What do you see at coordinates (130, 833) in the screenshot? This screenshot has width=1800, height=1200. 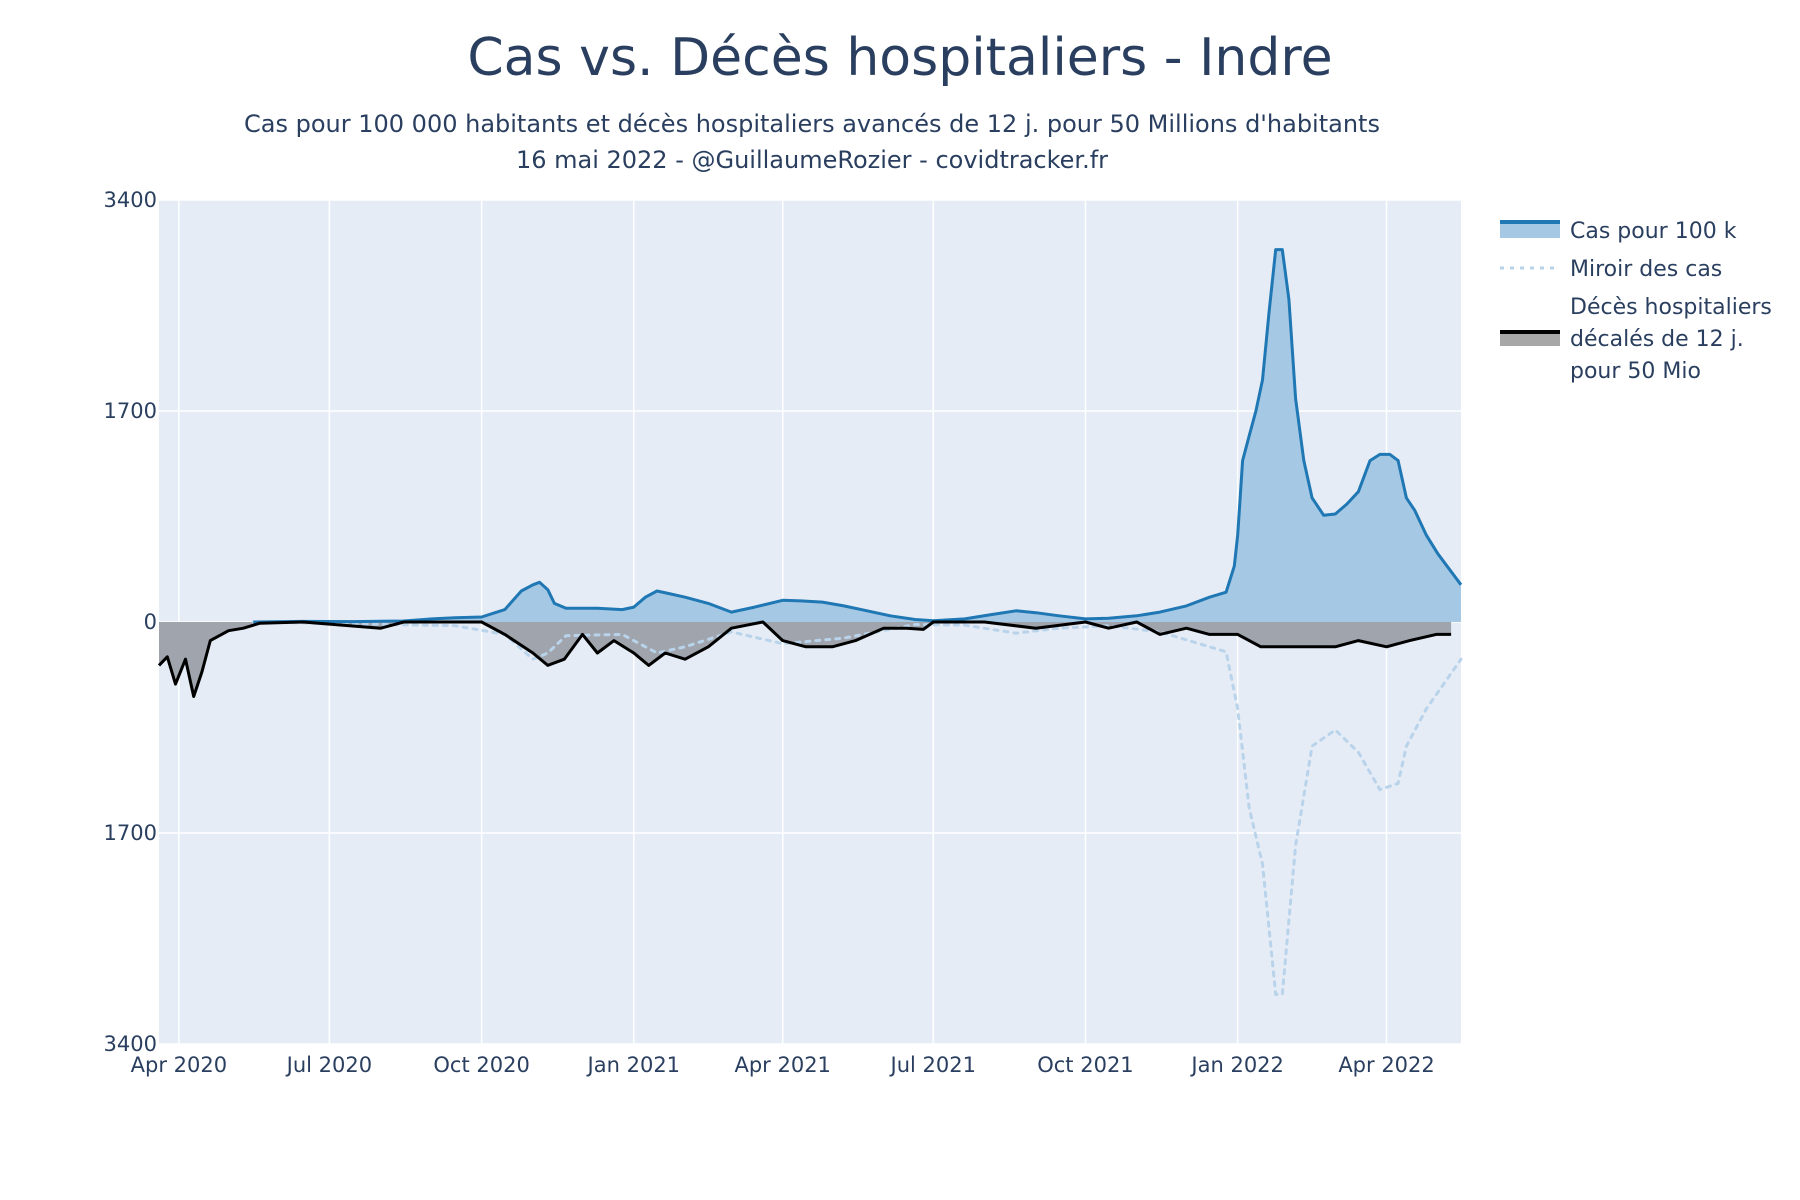 I see `y-tick-label-3: 1700` at bounding box center [130, 833].